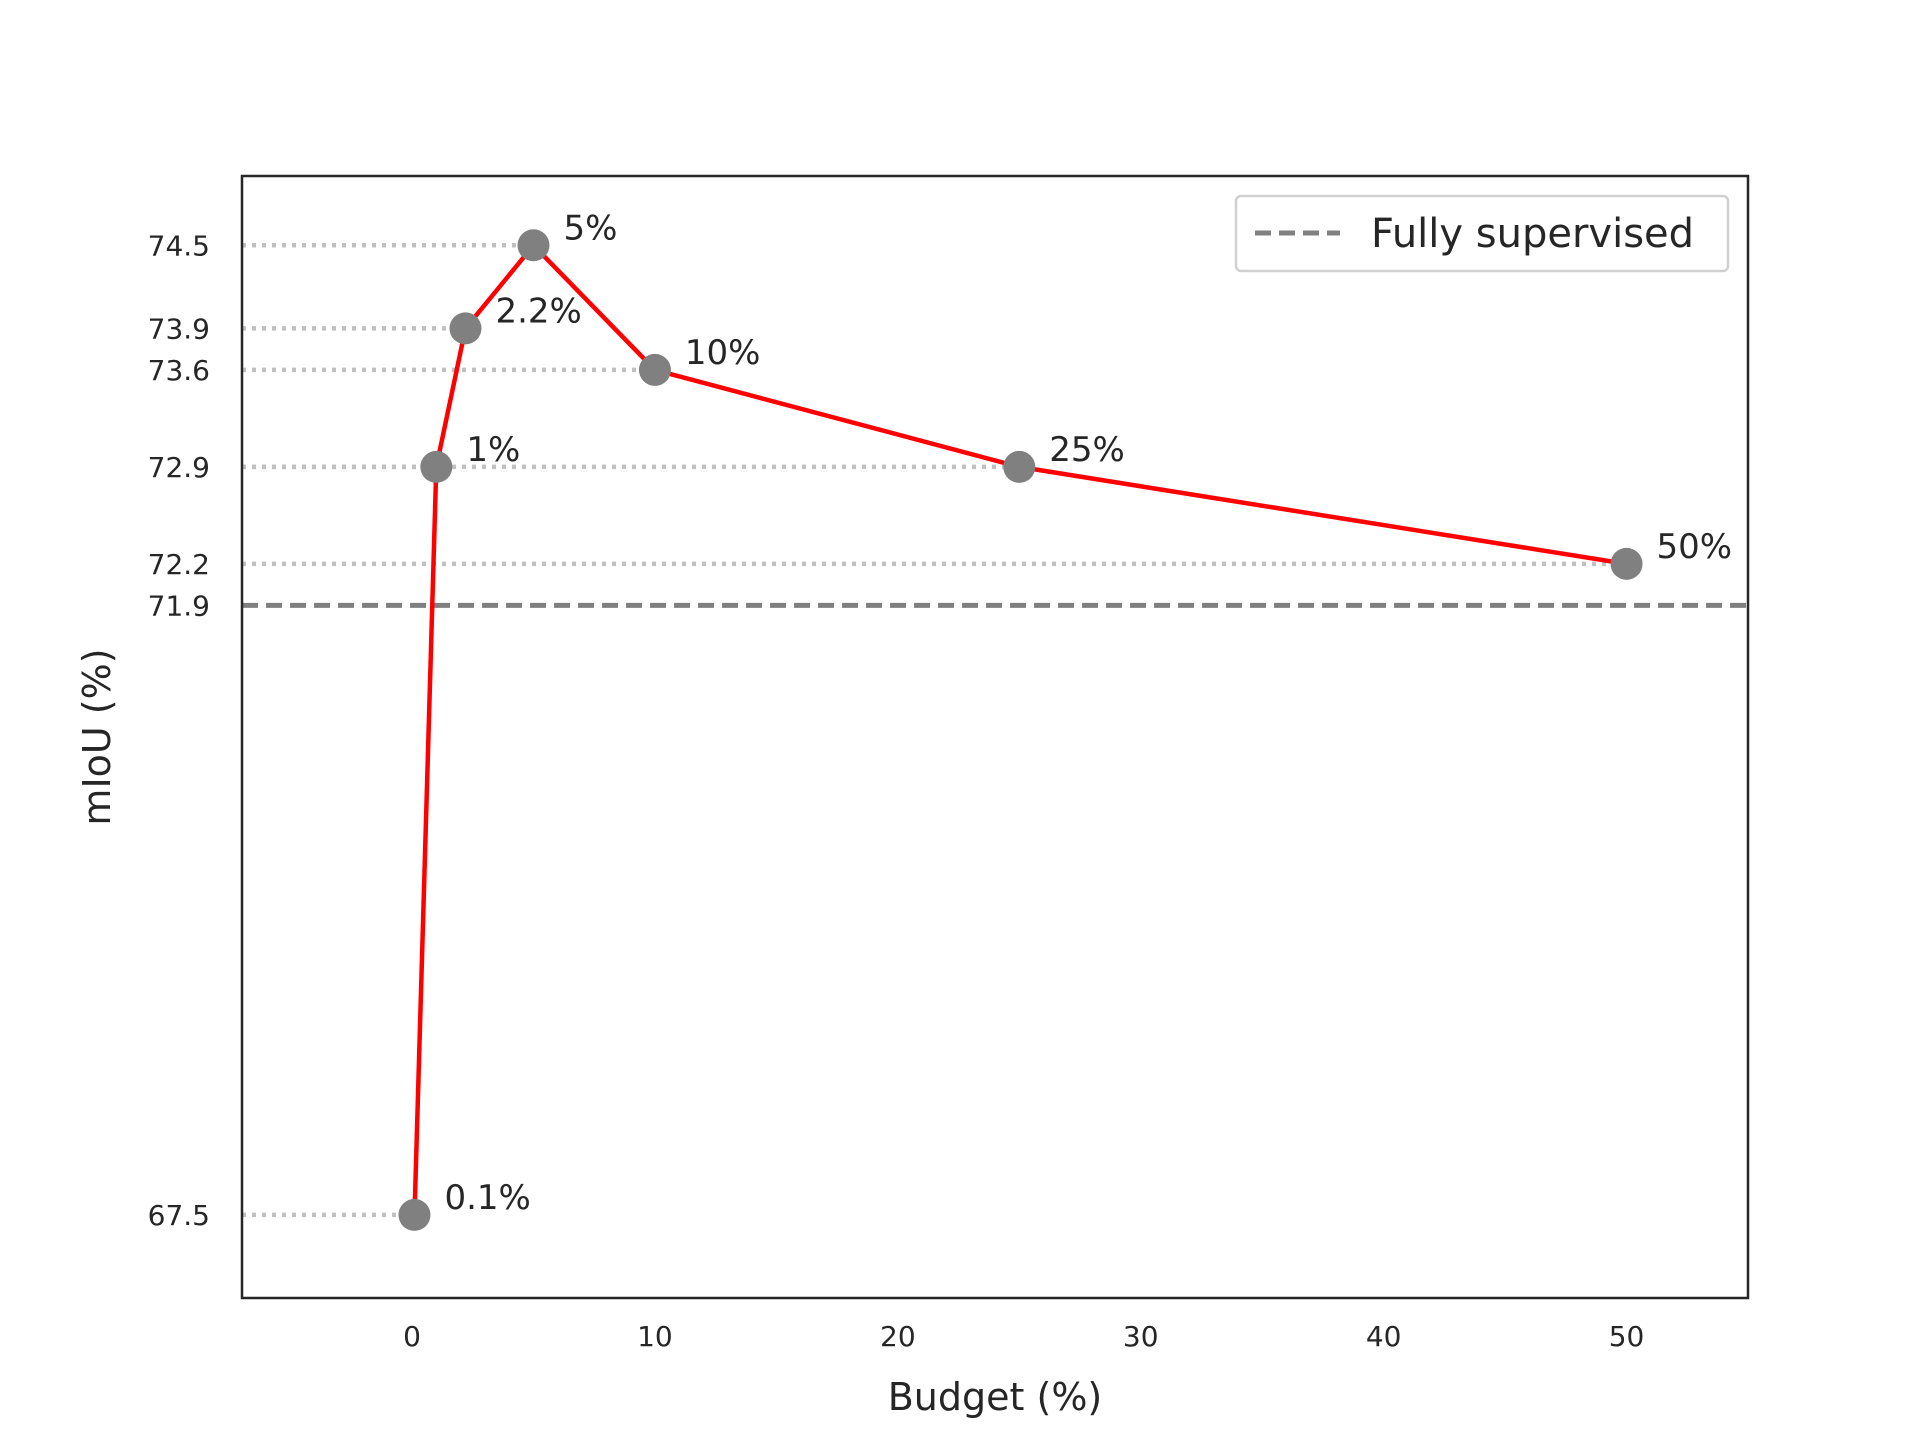  I want to click on x-axis-label: Budget (%), so click(995, 1397).